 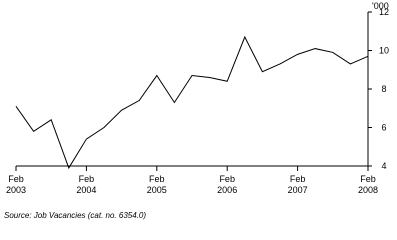 I want to click on x-tick-label: Feb 2004, so click(x=86, y=184).